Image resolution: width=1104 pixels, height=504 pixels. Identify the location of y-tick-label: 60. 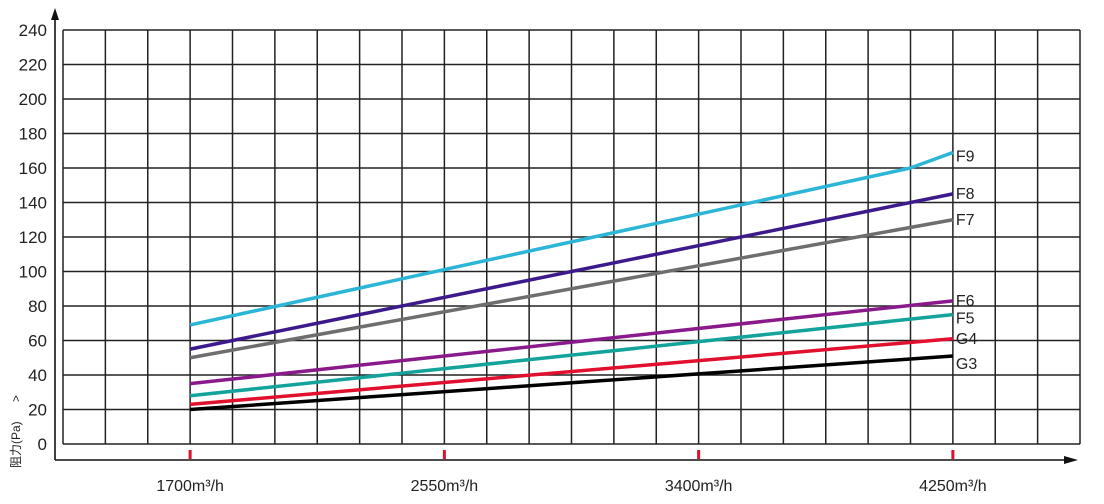
(37, 341).